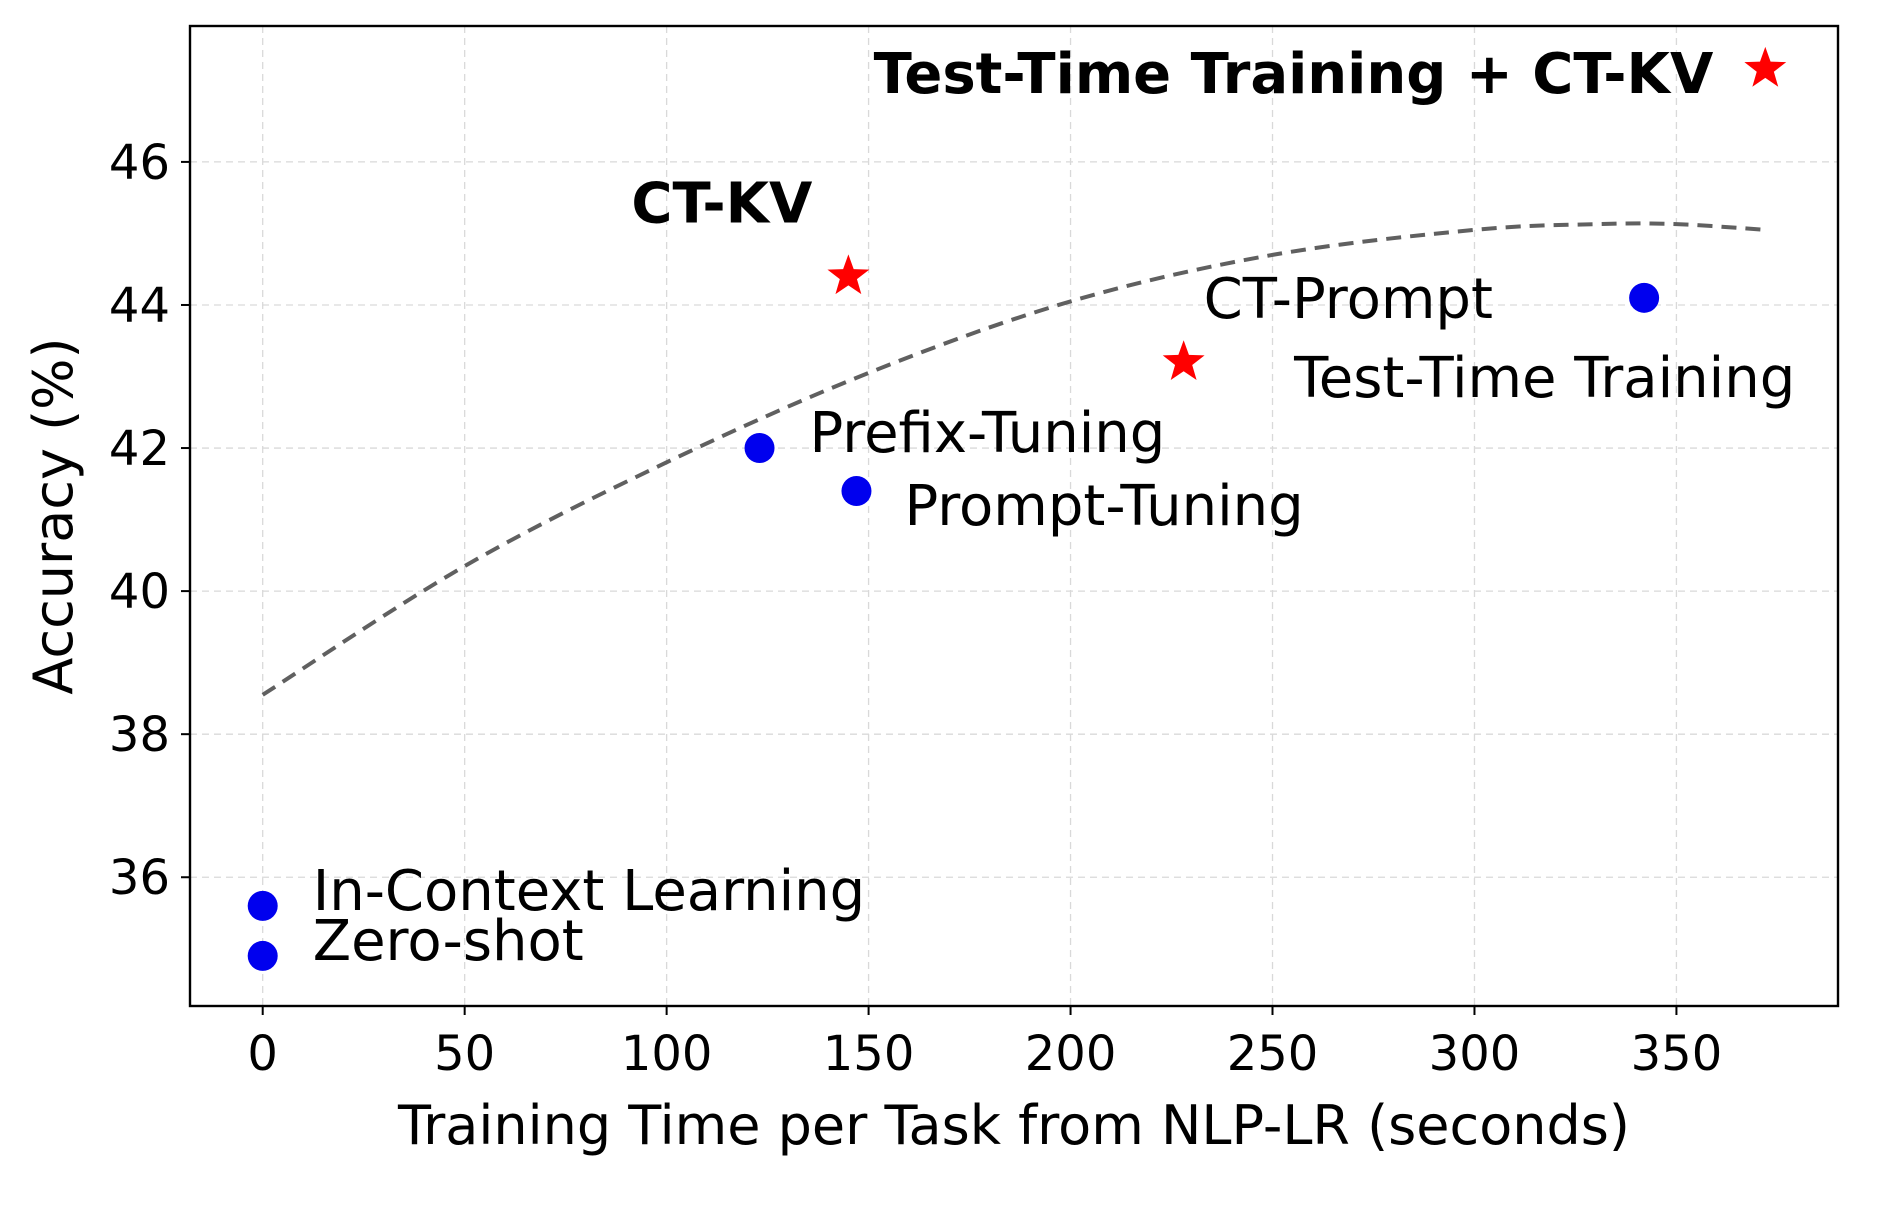  I want to click on y-tick-label: 42, so click(139, 449).